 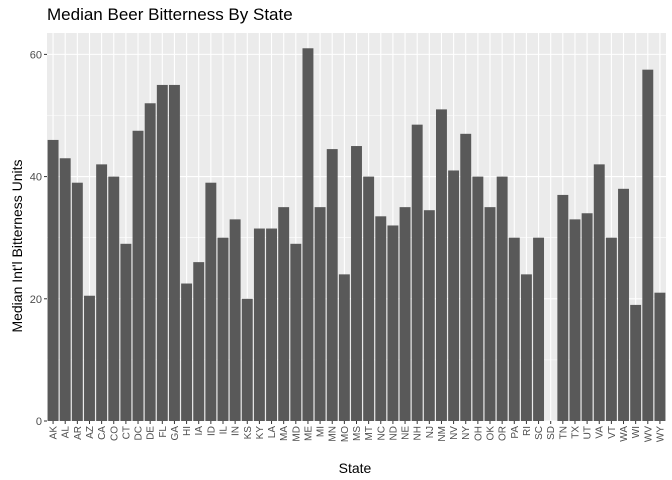 What do you see at coordinates (163, 432) in the screenshot?
I see `x-tick-label: FL` at bounding box center [163, 432].